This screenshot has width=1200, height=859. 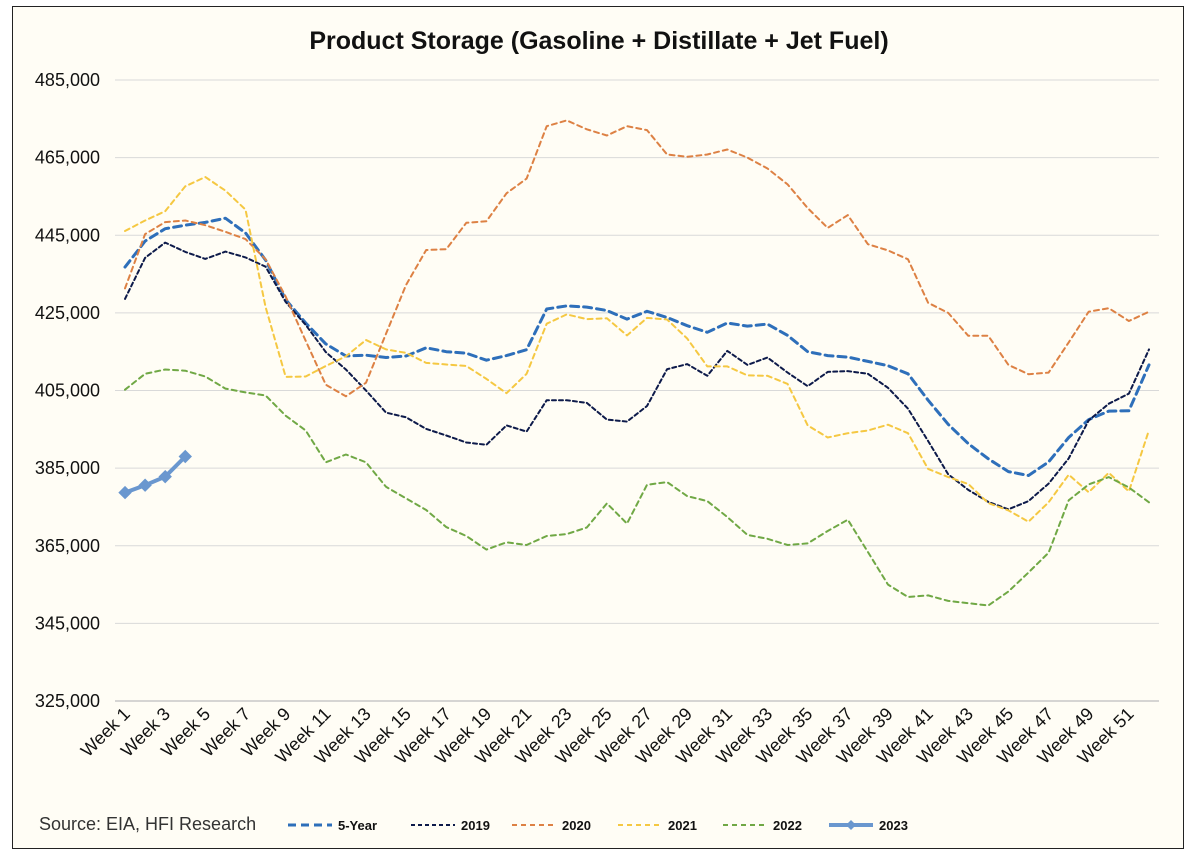 What do you see at coordinates (762, 825) in the screenshot?
I see `legend-item-2022: 2022` at bounding box center [762, 825].